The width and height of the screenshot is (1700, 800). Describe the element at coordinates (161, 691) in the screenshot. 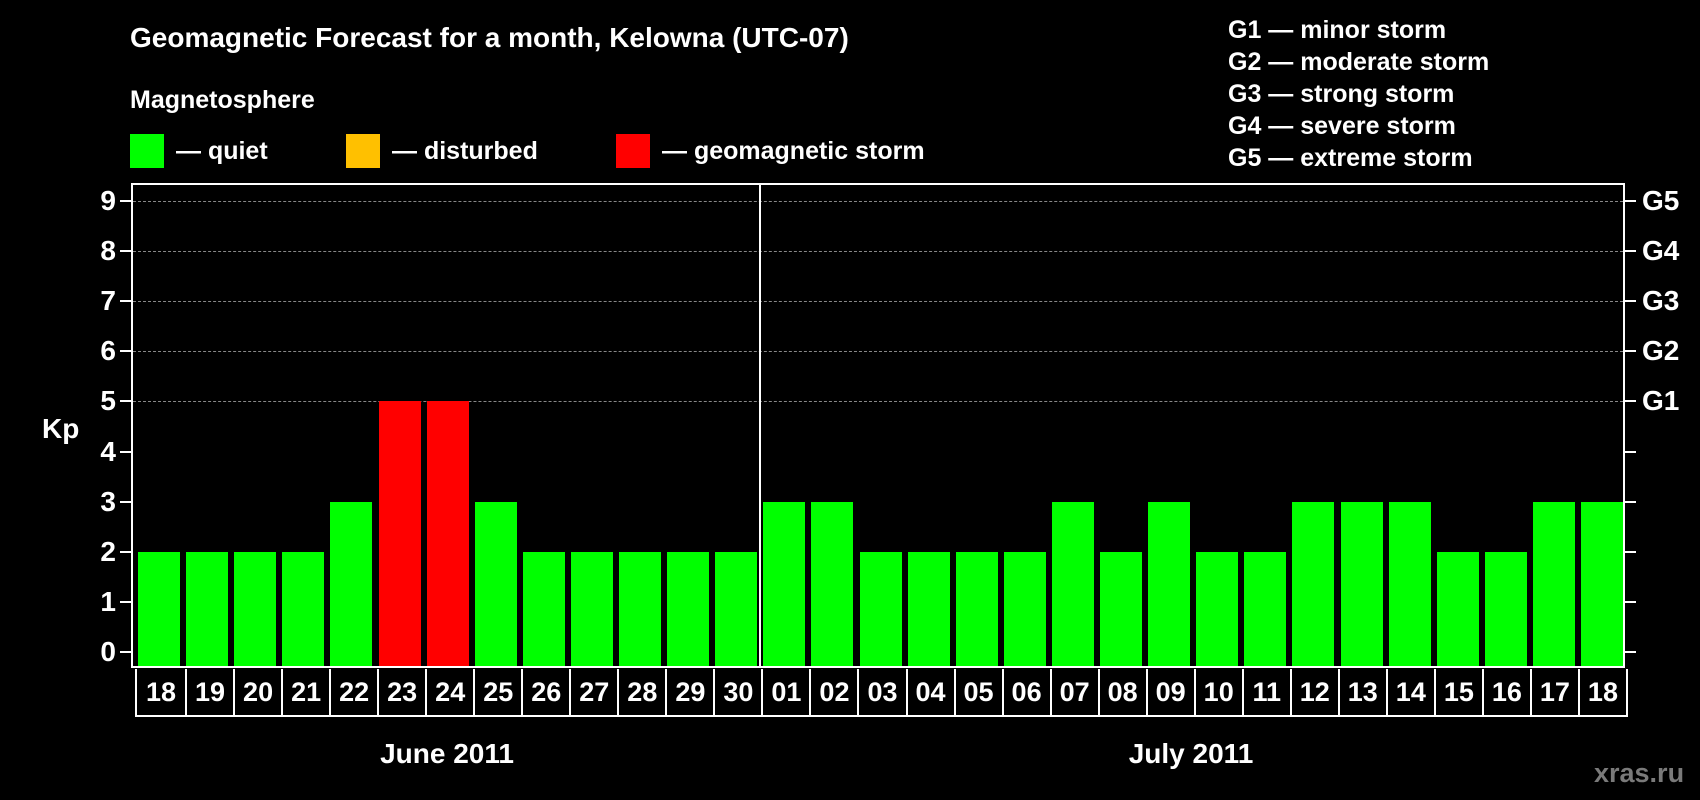

I see `date-label-jun-18: 18` at that location.